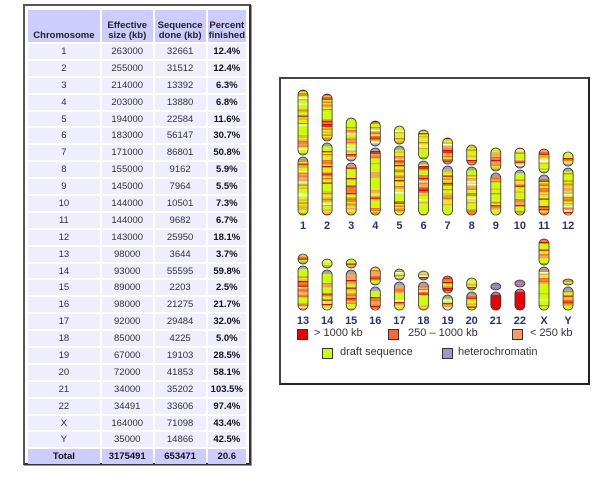 The image size is (603, 480). Describe the element at coordinates (127, 457) in the screenshot. I see `total-effective-size: 3175491` at that location.